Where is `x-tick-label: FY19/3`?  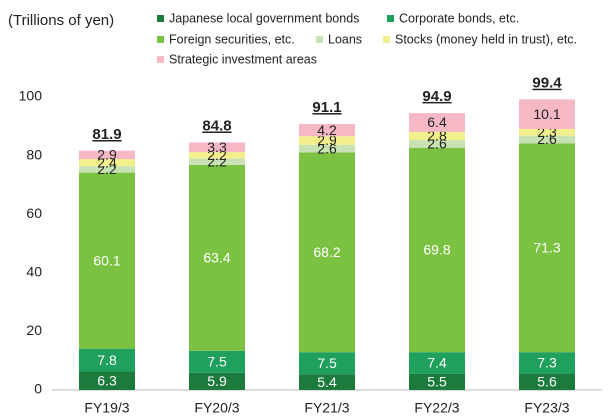 x-tick-label: FY19/3 is located at coordinates (106, 408).